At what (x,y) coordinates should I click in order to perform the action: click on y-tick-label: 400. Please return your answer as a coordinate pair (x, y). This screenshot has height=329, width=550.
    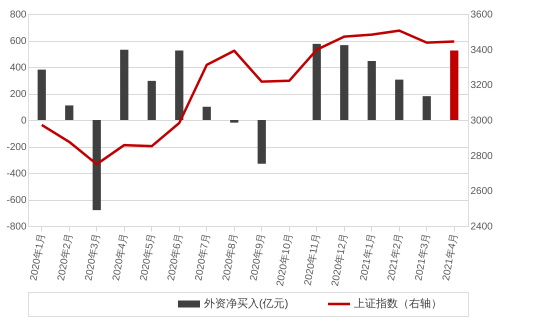
    Looking at the image, I should click on (18, 68).